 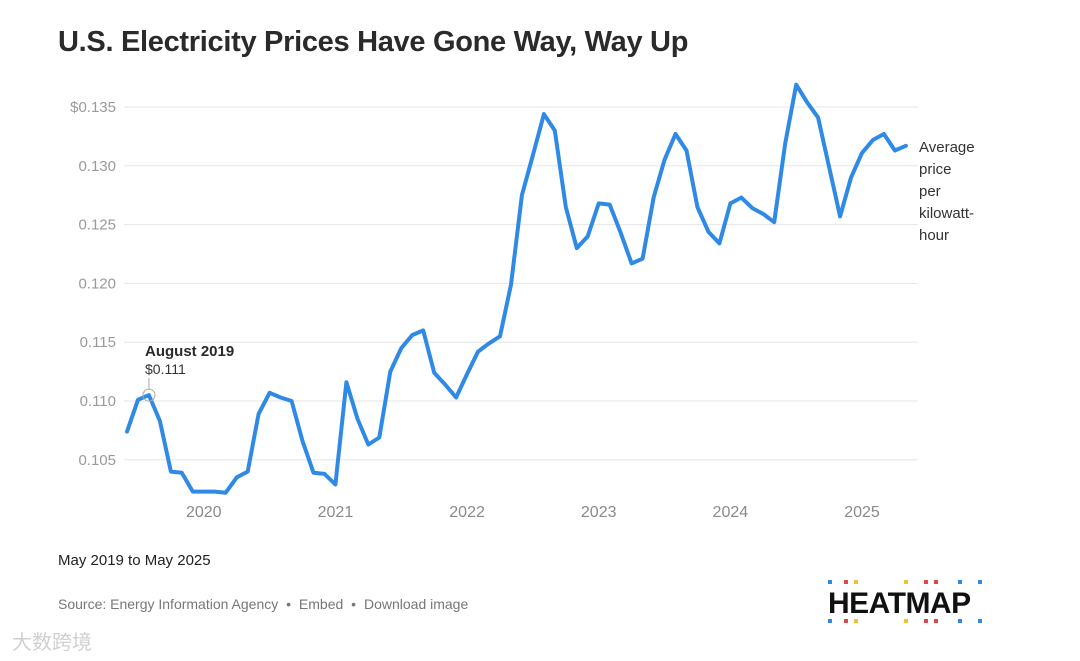 I want to click on series-label-line: kilowatt-, so click(x=947, y=213).